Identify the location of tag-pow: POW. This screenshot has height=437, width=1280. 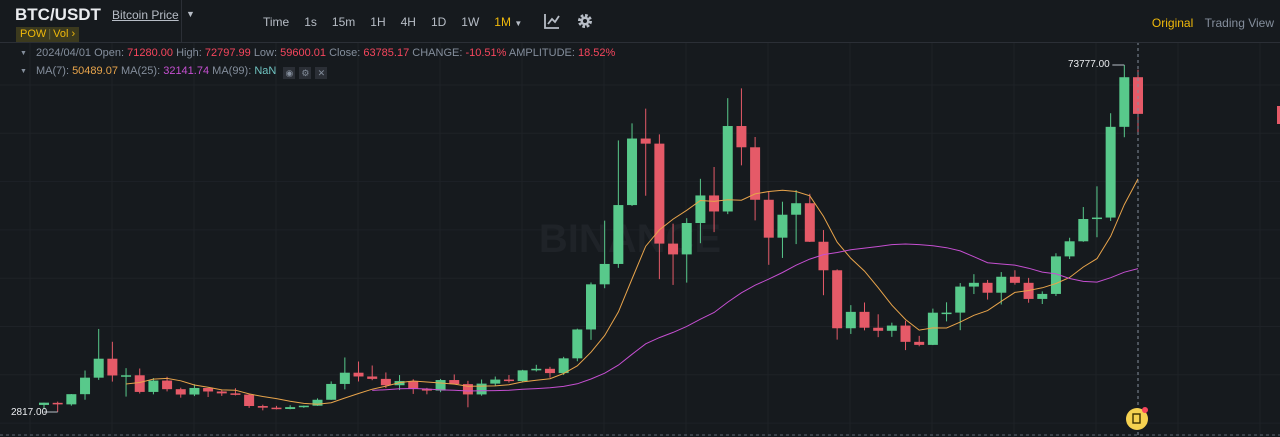
(33, 34).